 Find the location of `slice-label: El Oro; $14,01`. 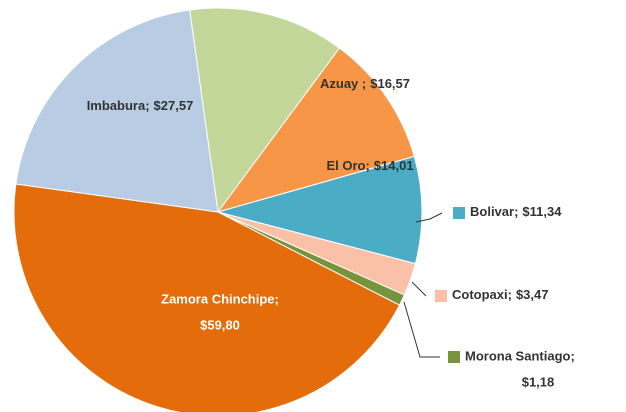

slice-label: El Oro; $14,01 is located at coordinates (369, 165).